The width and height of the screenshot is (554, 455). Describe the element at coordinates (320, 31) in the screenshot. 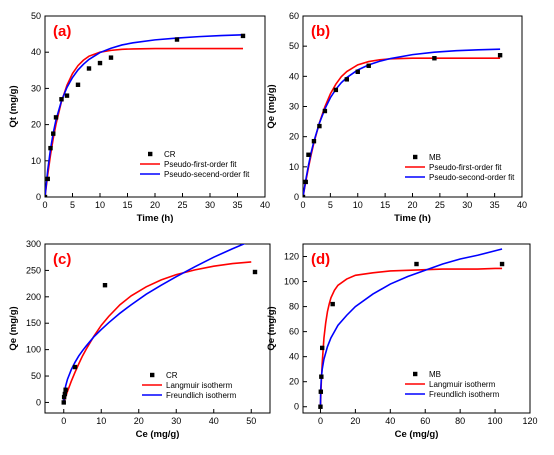

I see `panel-label: (b)` at that location.